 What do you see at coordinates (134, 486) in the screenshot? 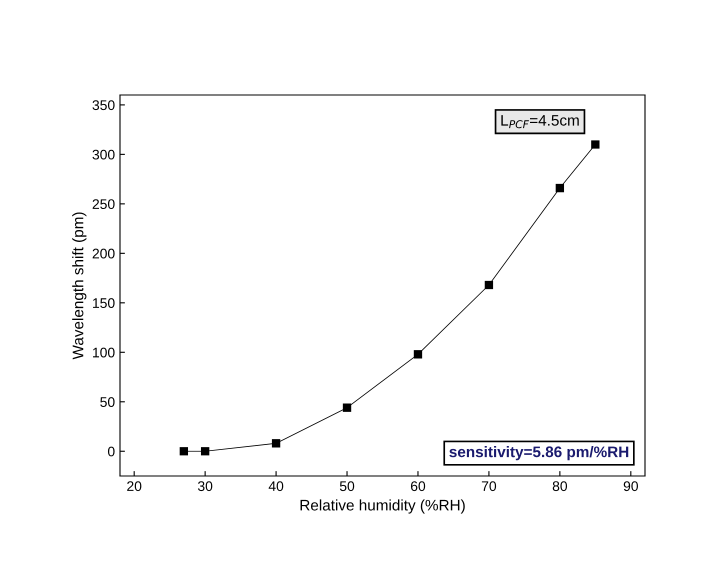
I see `x-tick-label: 20` at bounding box center [134, 486].